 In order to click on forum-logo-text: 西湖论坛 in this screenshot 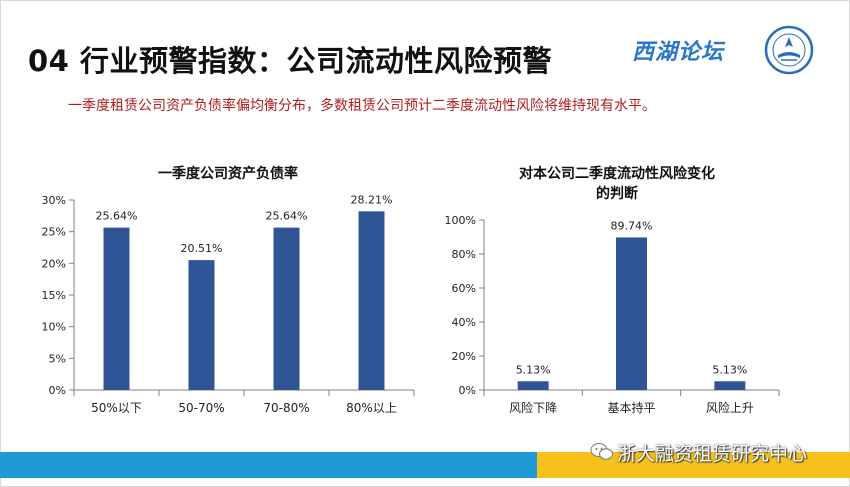, I will do `click(678, 52)`.